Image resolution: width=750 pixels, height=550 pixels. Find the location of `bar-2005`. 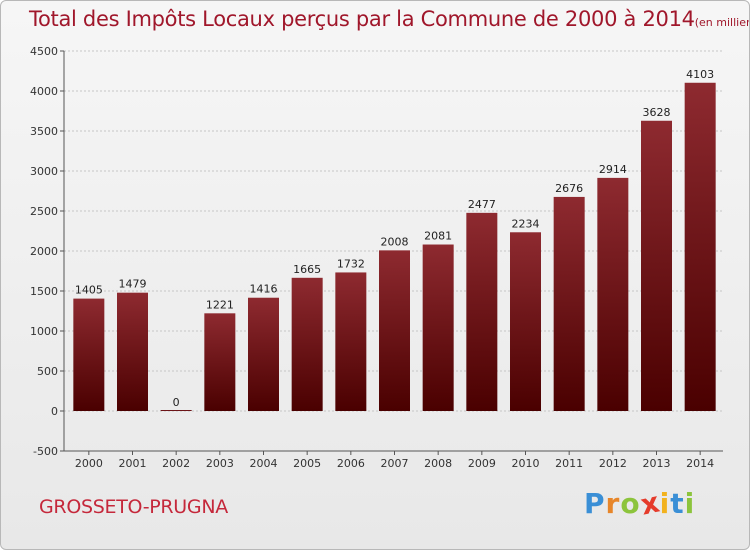

bar-2005 is located at coordinates (307, 344).